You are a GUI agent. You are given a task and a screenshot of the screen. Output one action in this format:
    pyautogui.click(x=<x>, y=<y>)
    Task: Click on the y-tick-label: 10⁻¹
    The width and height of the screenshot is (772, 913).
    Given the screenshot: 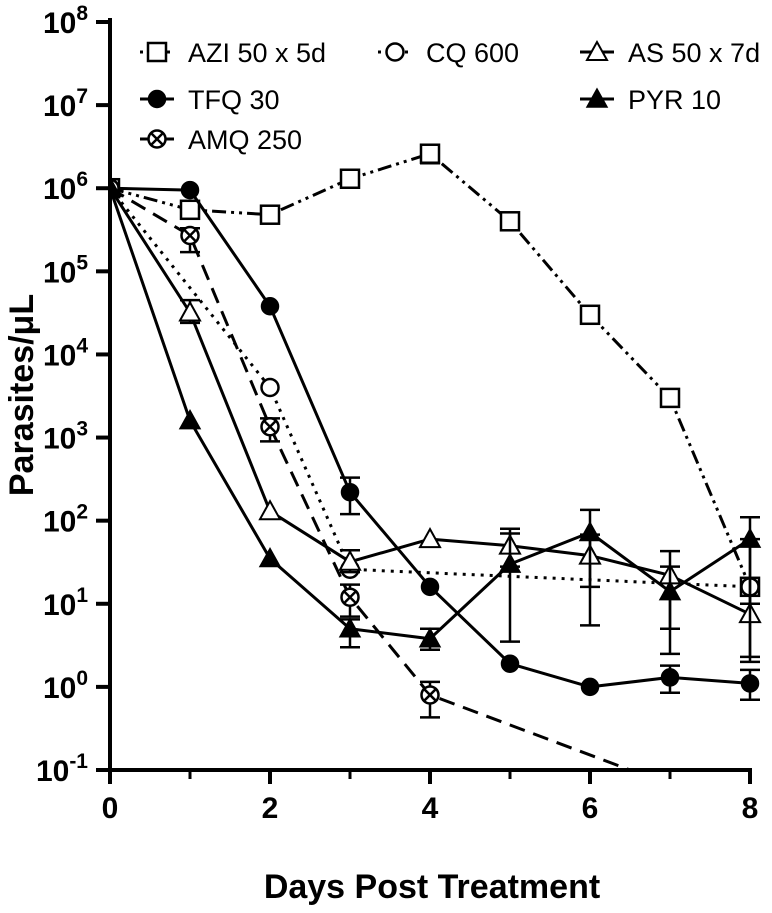 What is the action you would take?
    pyautogui.click(x=62, y=769)
    